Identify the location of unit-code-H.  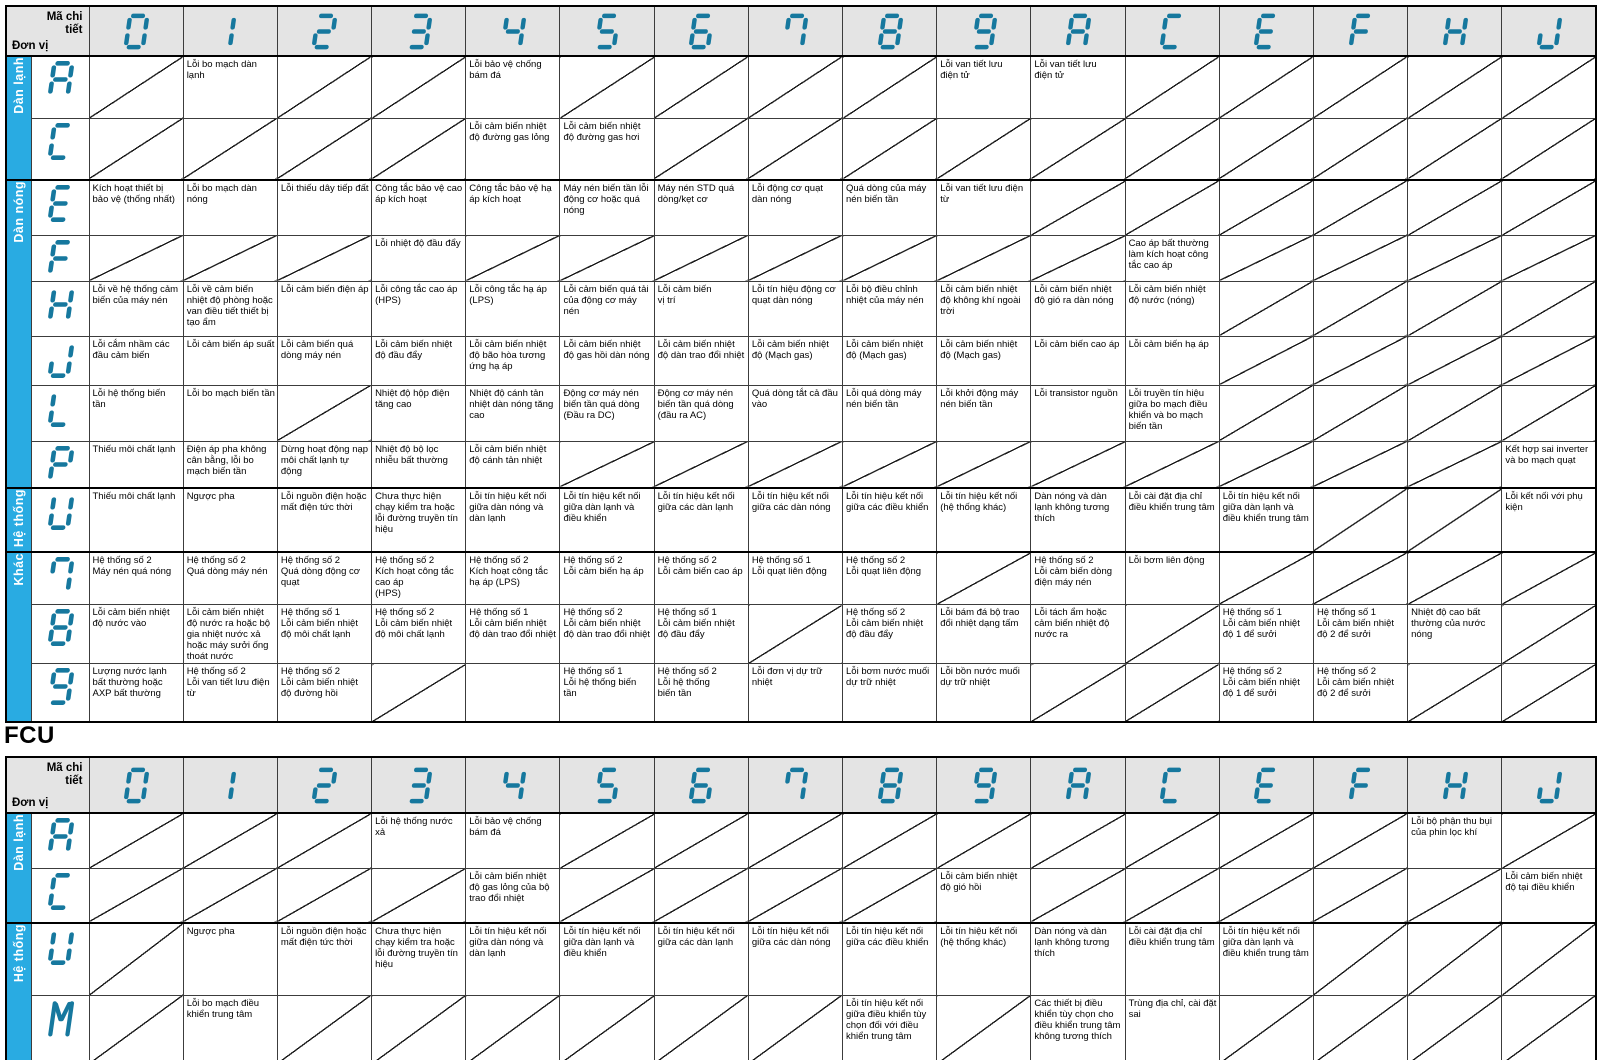
(60, 308).